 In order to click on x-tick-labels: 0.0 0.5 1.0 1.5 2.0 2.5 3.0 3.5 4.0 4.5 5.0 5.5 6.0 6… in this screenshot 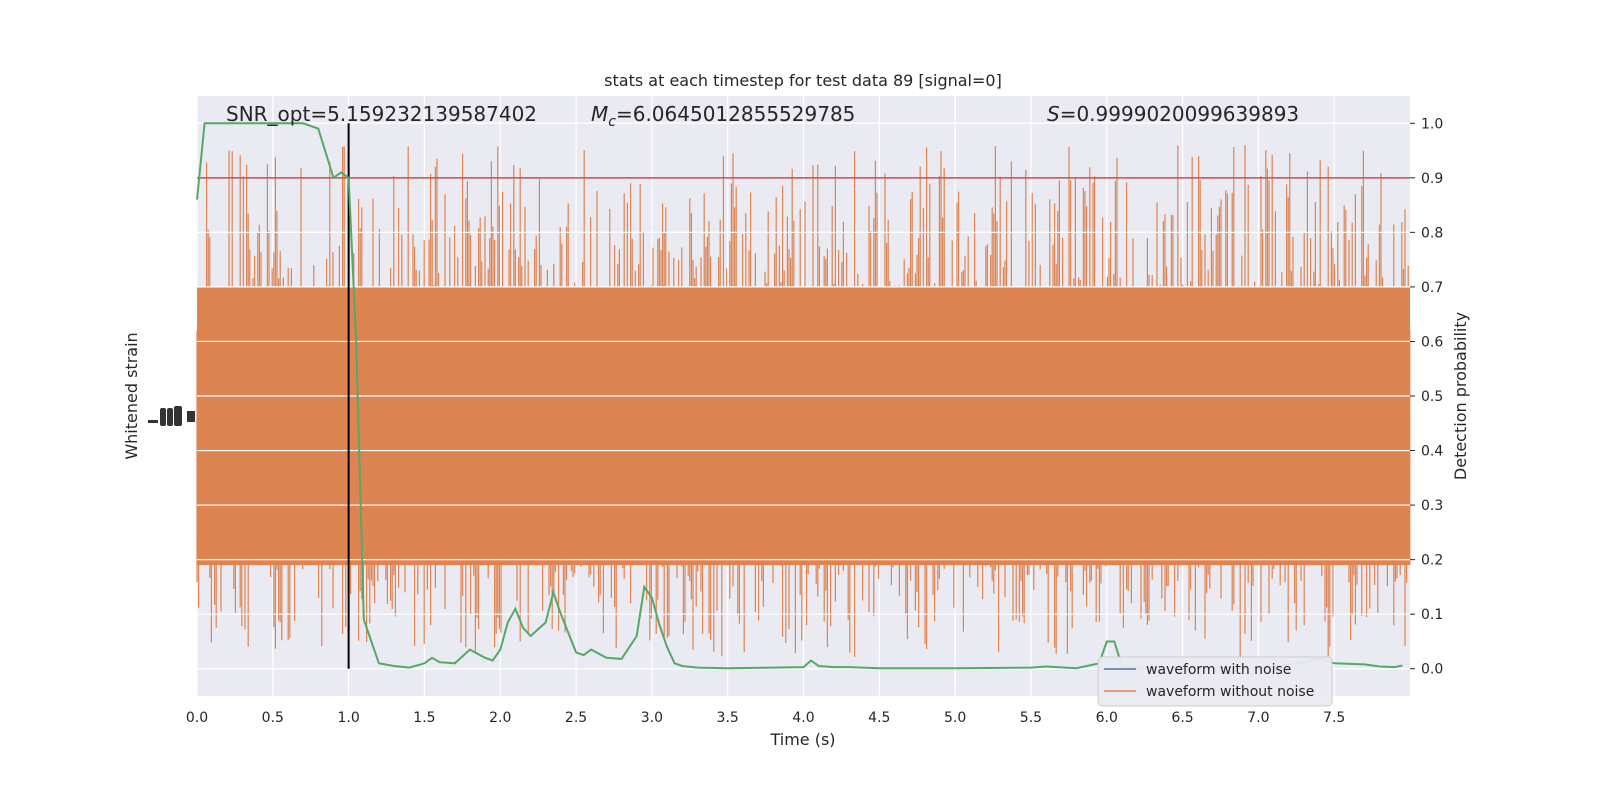, I will do `click(765, 718)`.